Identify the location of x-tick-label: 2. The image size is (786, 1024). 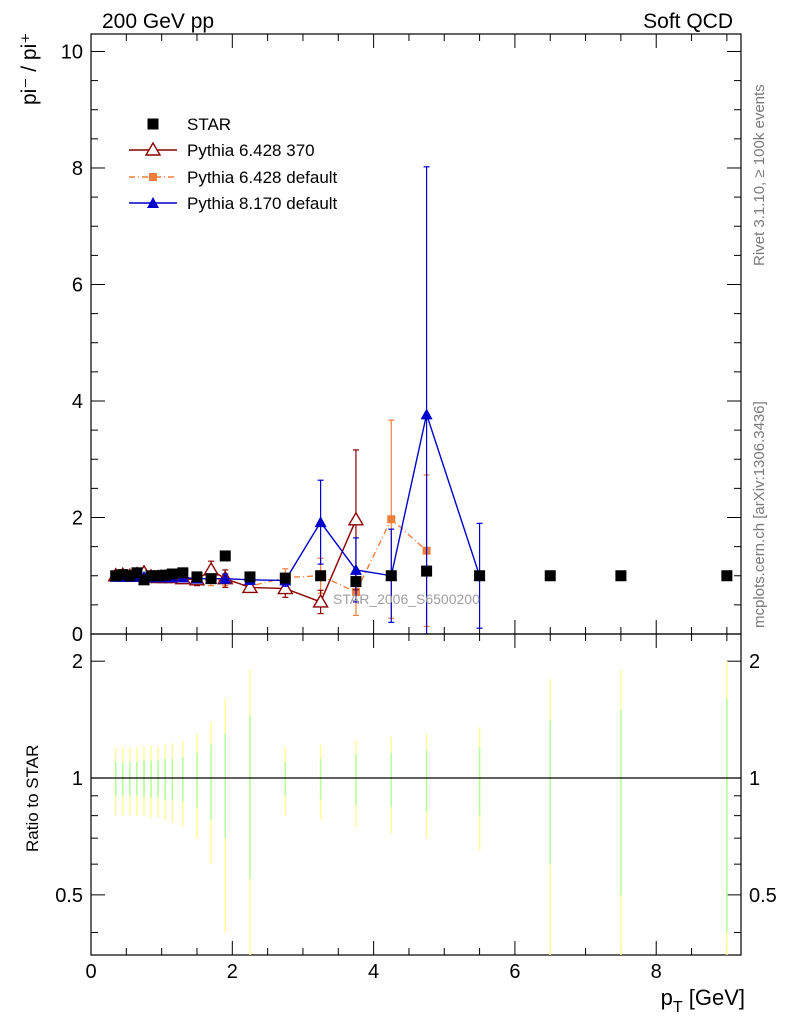
(232, 972).